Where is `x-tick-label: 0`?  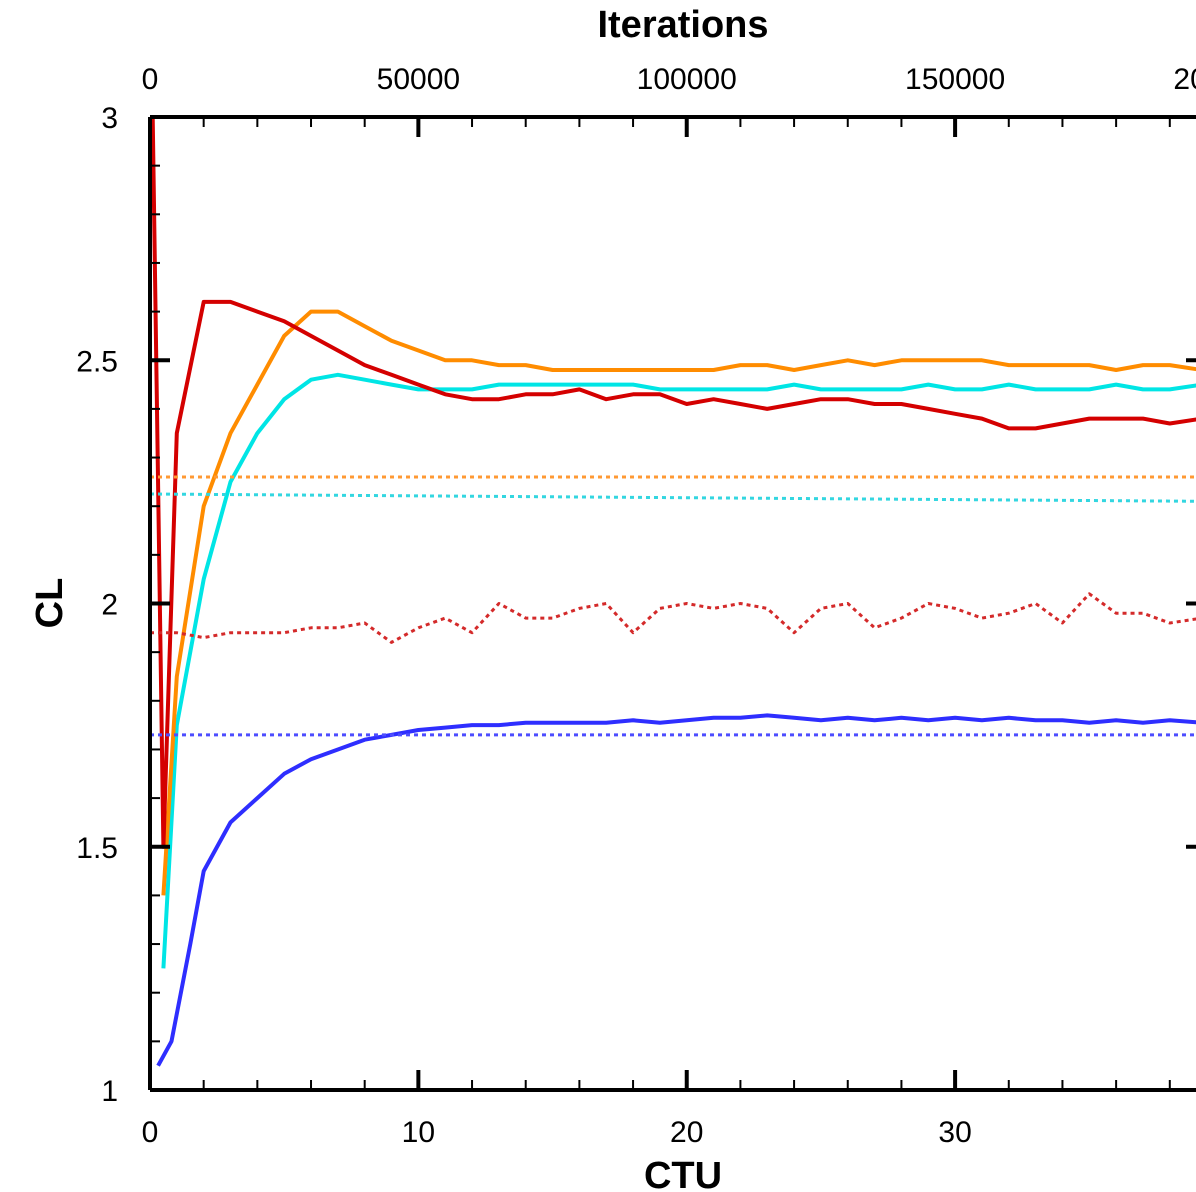 x-tick-label: 0 is located at coordinates (150, 1132).